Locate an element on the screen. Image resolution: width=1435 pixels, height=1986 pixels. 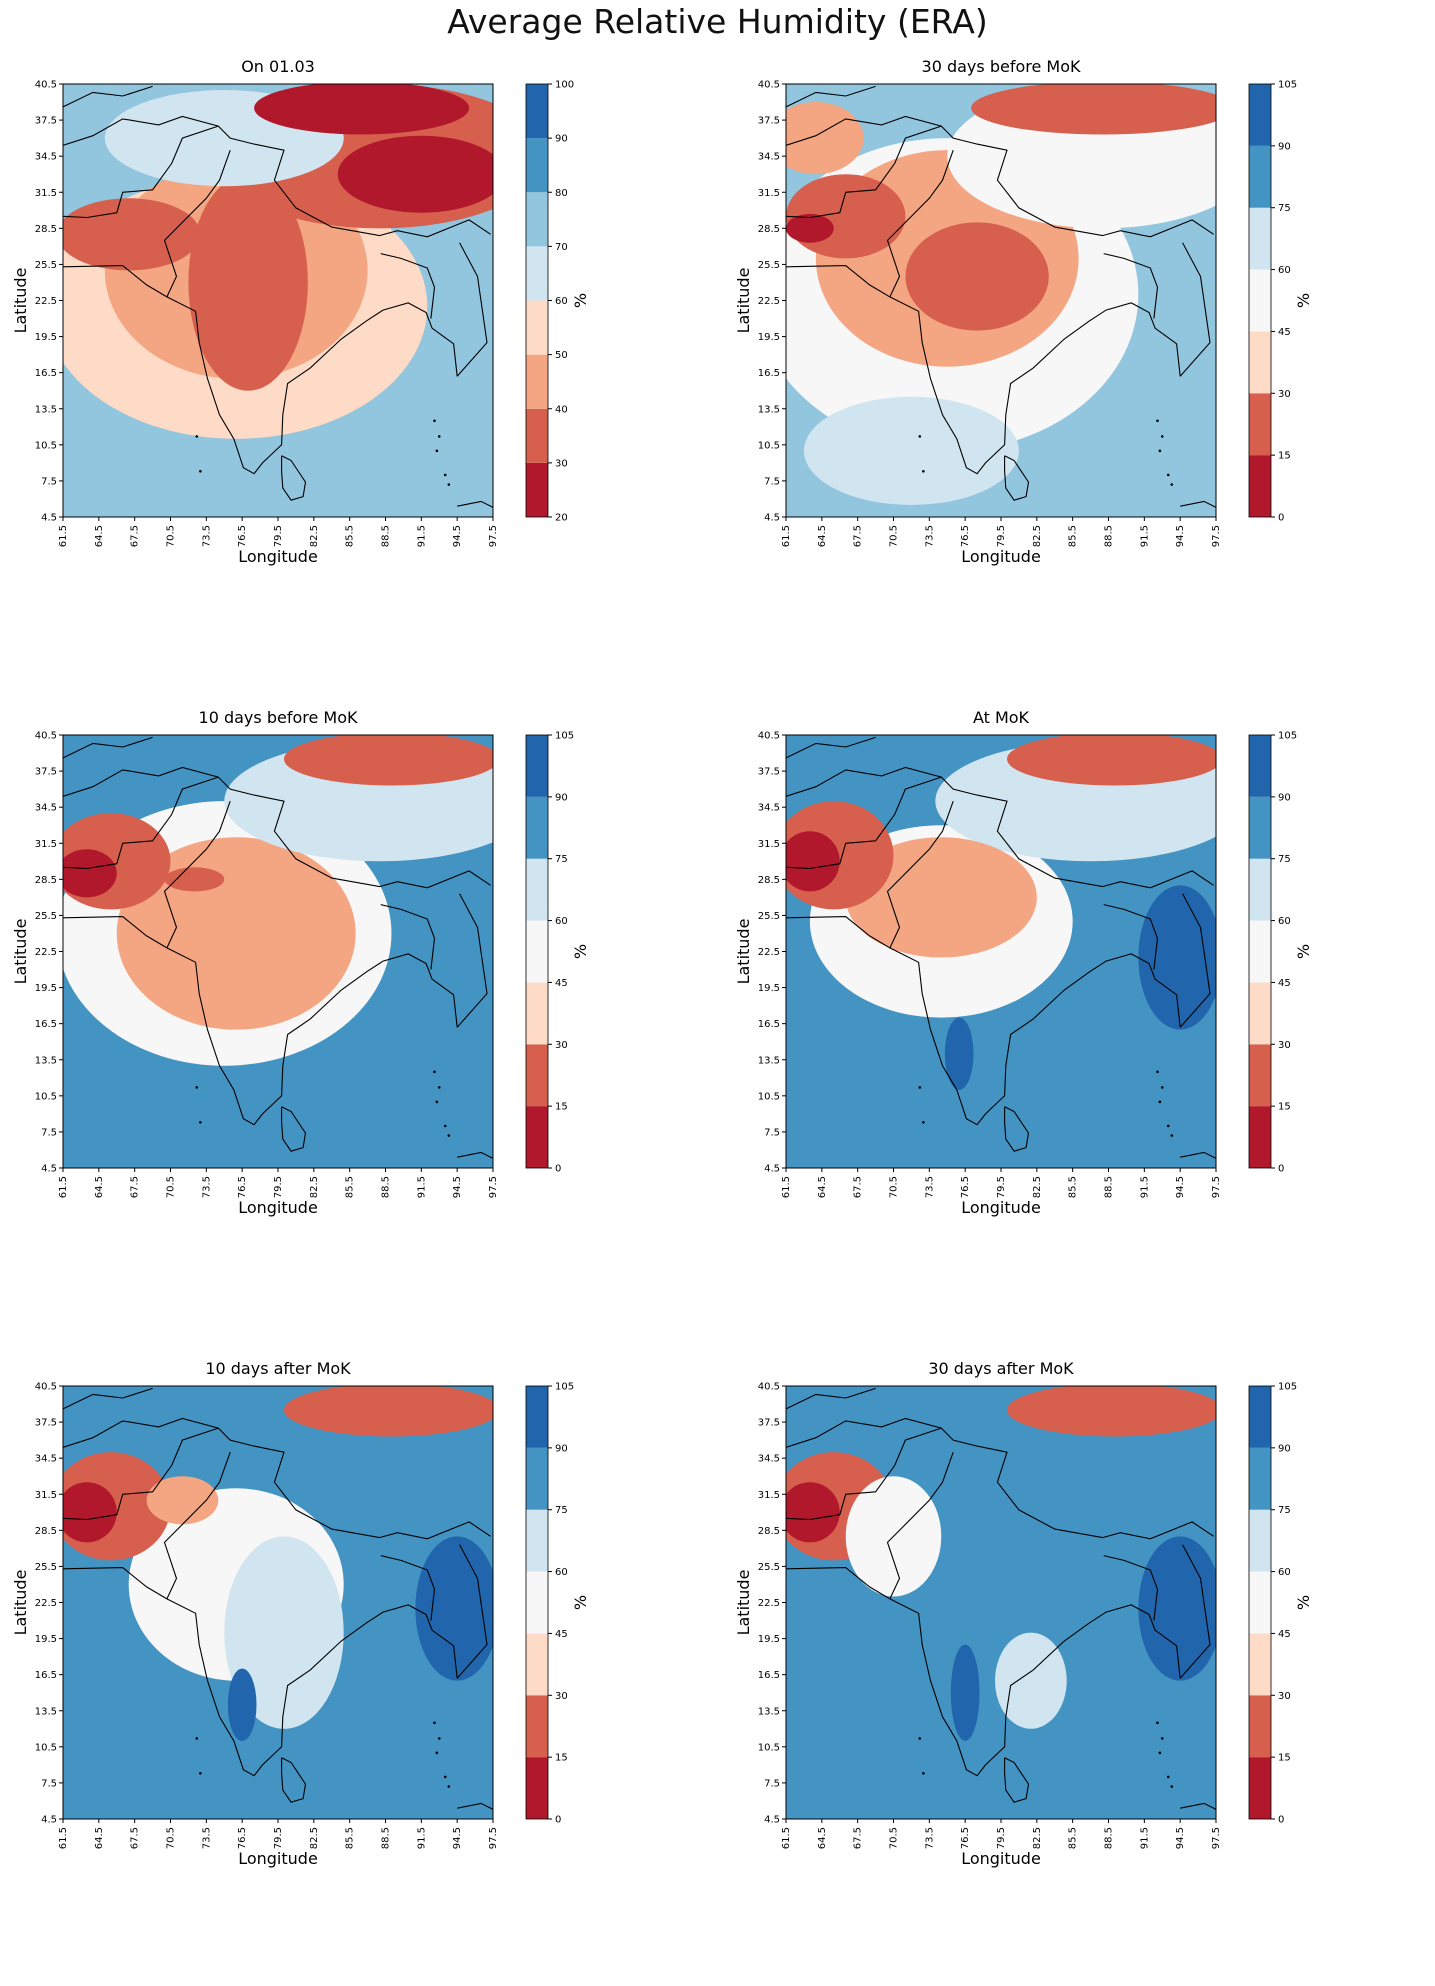
colorbar-tick-label: 75 is located at coordinates (561, 859).